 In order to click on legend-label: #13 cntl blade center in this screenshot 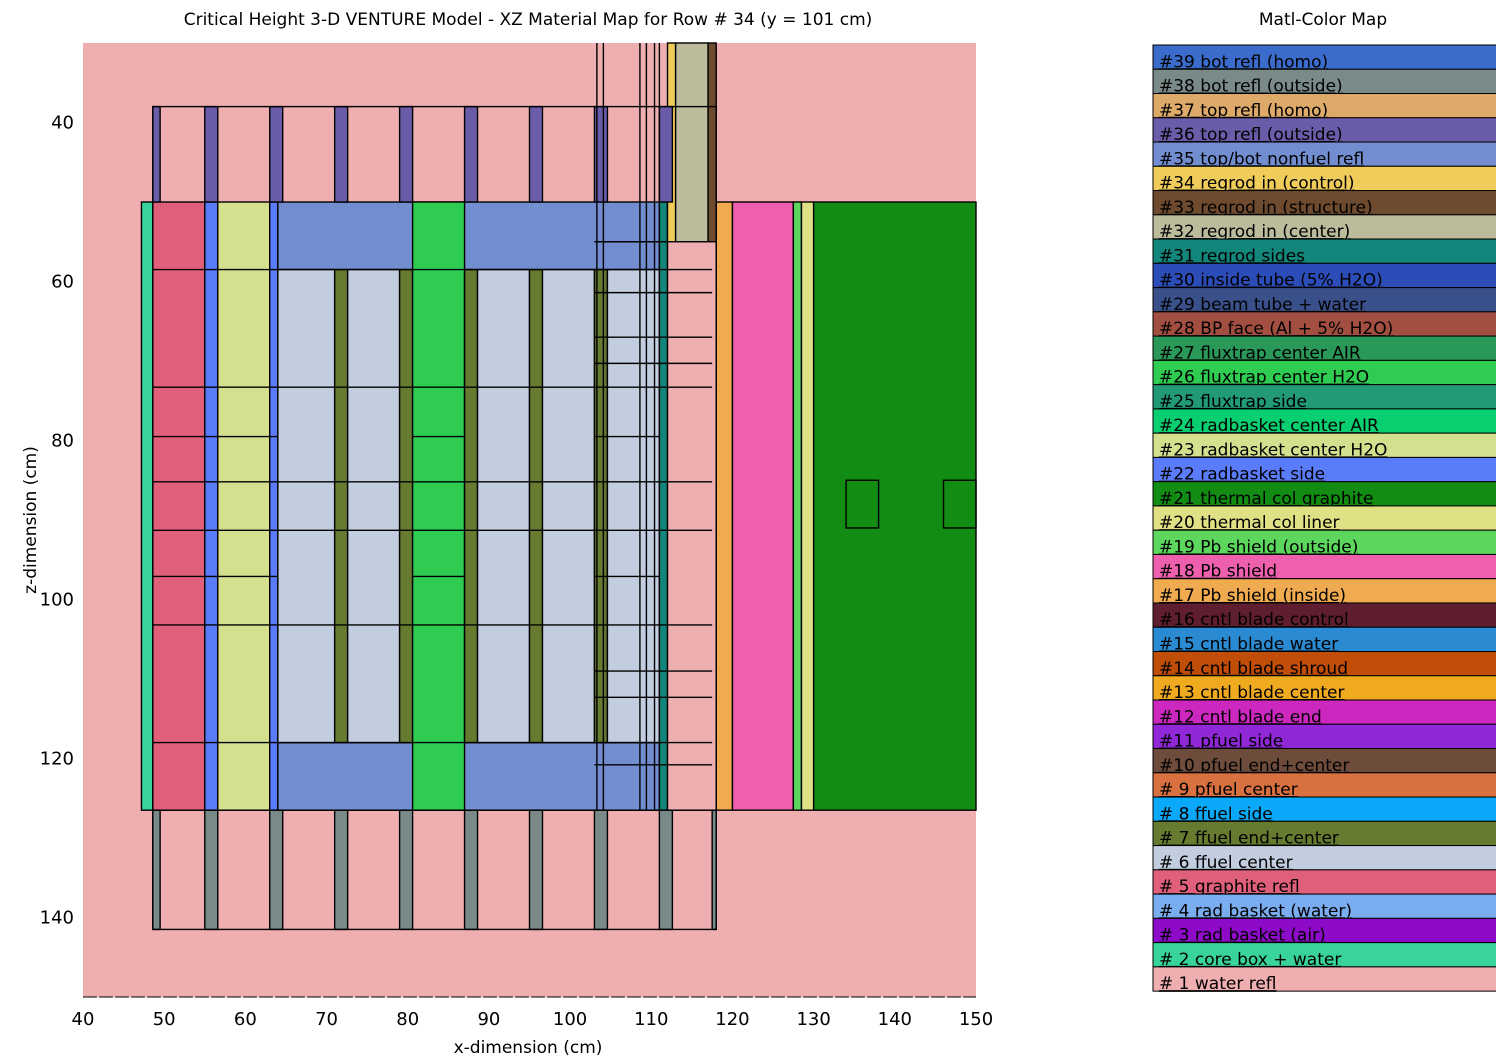, I will do `click(1251, 693)`.